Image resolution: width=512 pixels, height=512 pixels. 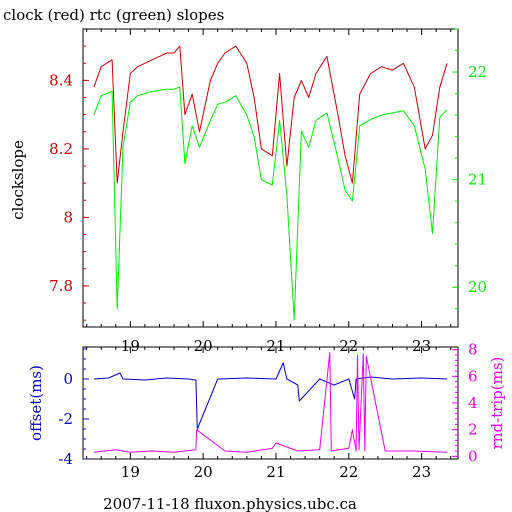 What do you see at coordinates (69, 183) in the screenshot?
I see `top-left-axis: 7.8 8 8.2 8.4` at bounding box center [69, 183].